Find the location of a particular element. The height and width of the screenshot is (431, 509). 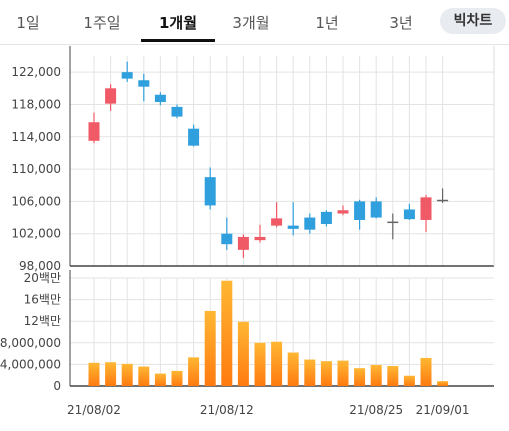

volume-y-tick-label: 4,000,000 is located at coordinates (30, 364).